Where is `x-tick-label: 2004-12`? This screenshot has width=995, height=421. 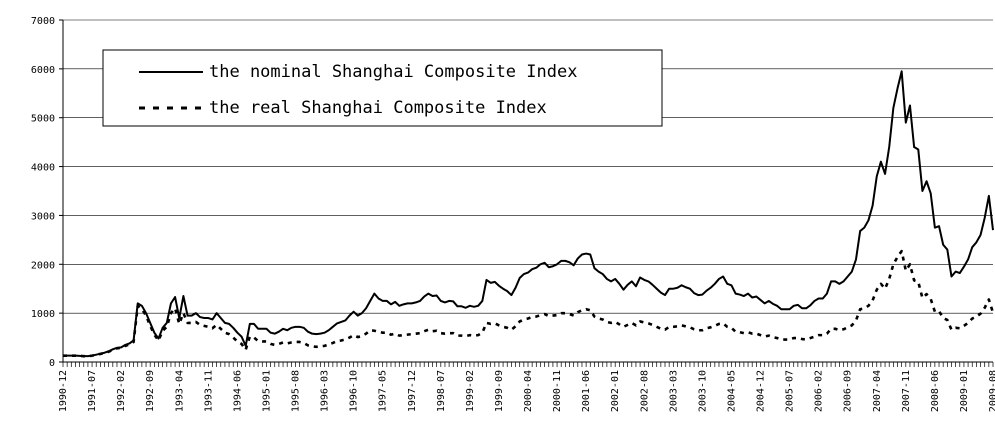 x-tick-label: 2004-12 is located at coordinates (761, 391).